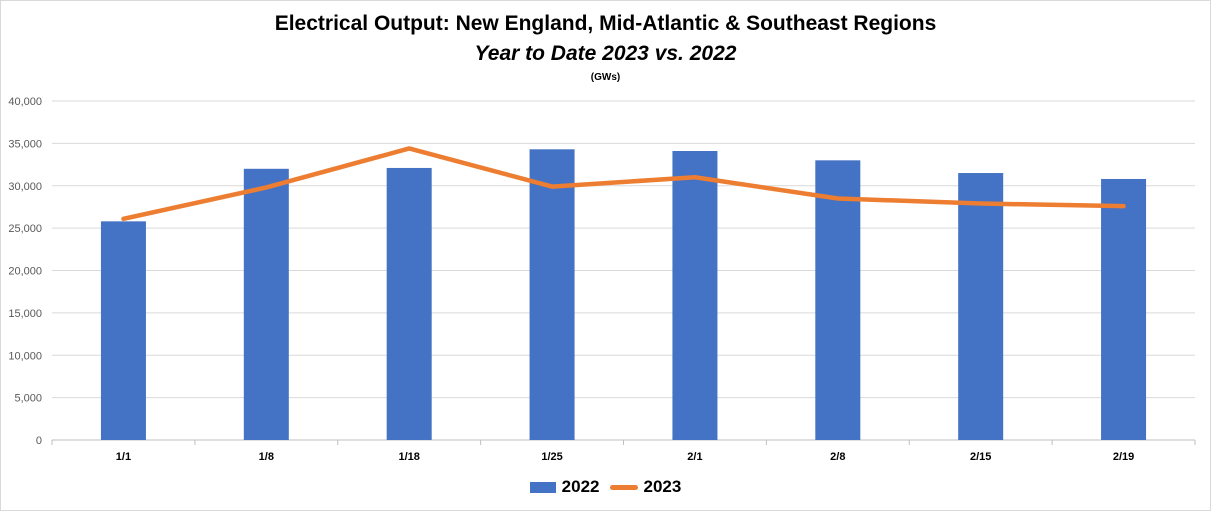 This screenshot has width=1211, height=511. Describe the element at coordinates (25, 272) in the screenshot. I see `y-tick-label: 20,000` at that location.